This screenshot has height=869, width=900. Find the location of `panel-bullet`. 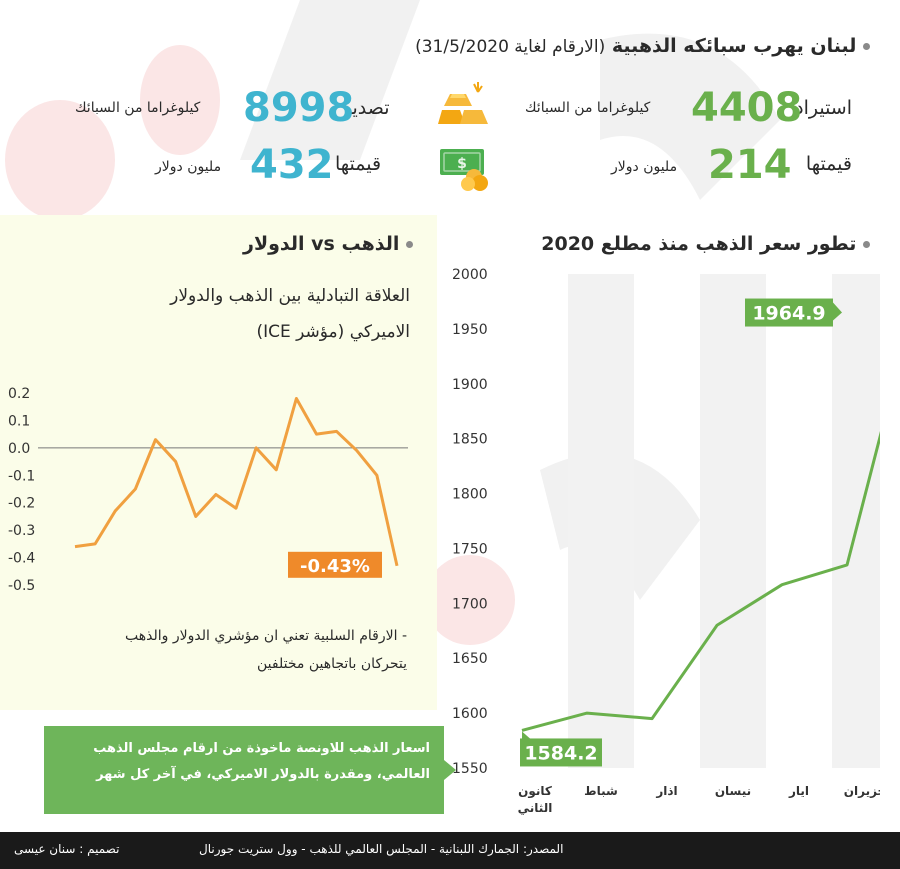

panel-bullet is located at coordinates (409, 244).